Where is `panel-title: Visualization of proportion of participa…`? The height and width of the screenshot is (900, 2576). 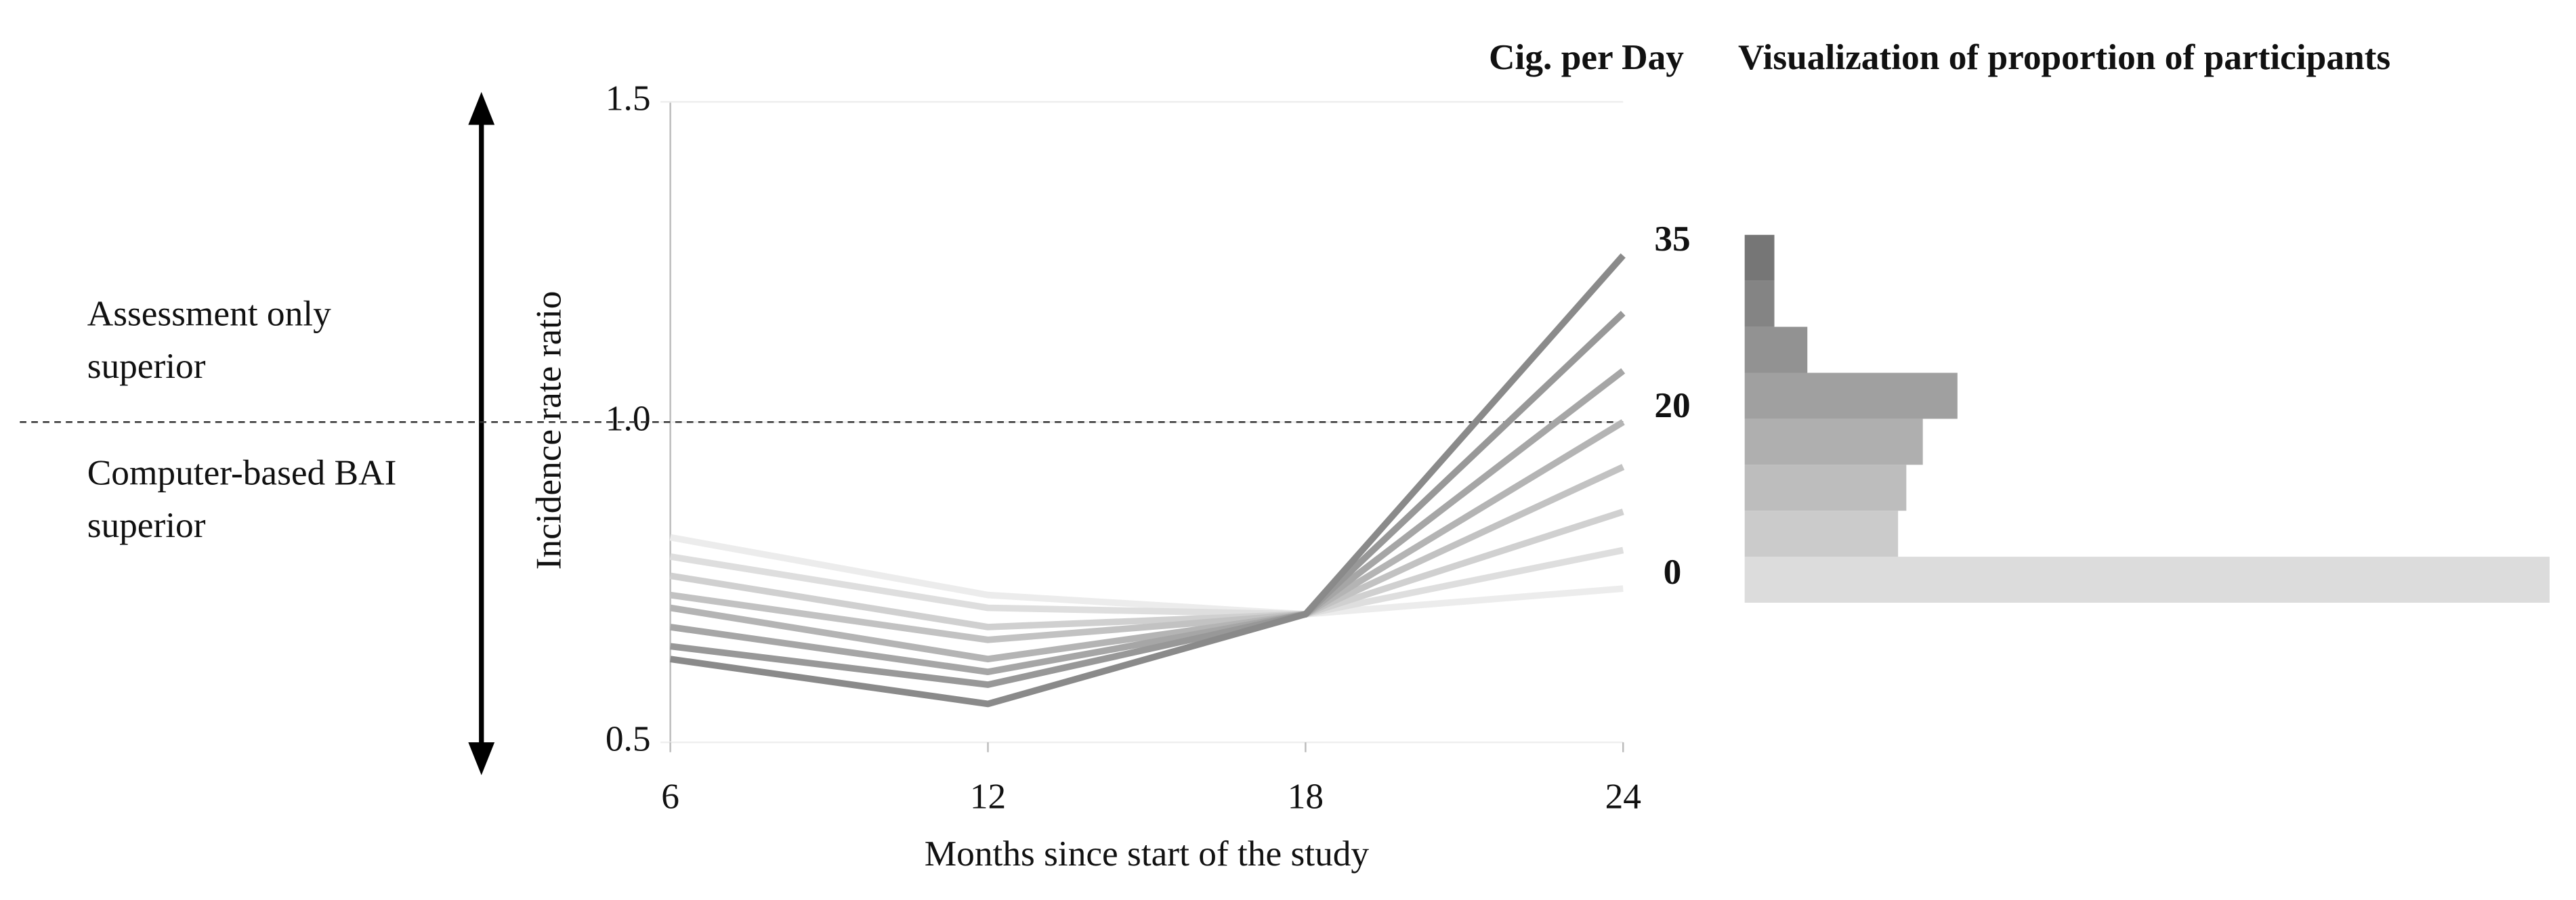 panel-title: Visualization of proportion of participa… is located at coordinates (2064, 57).